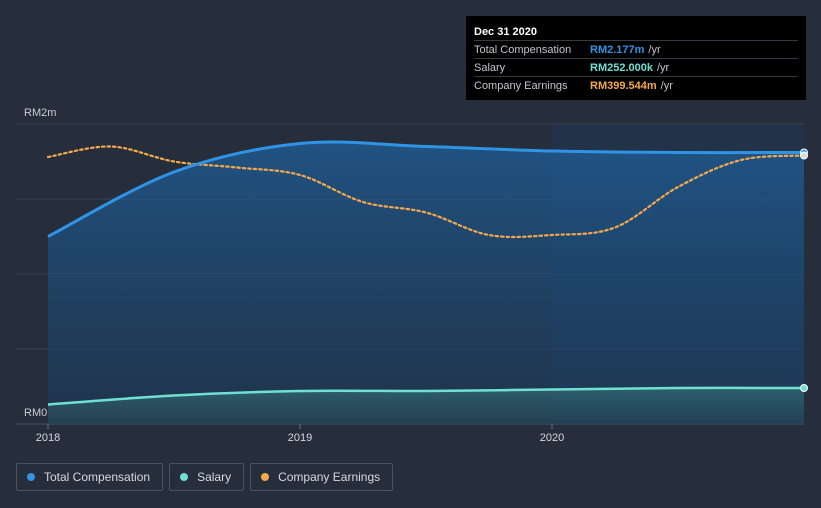 This screenshot has height=508, width=821. I want to click on legend-label: Total Compensation, so click(97, 477).